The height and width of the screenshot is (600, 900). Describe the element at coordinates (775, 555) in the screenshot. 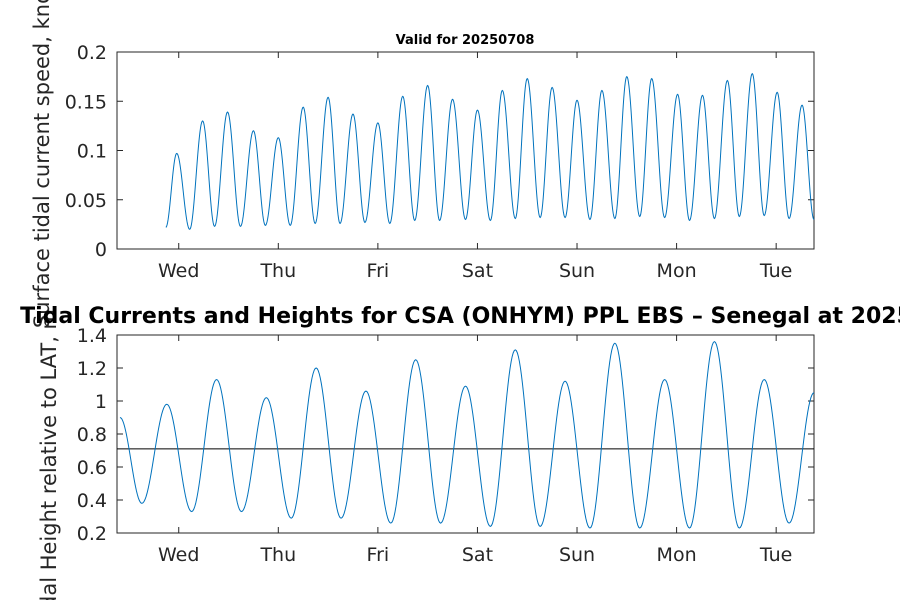

I see `height-x-tick-label: Tue` at that location.